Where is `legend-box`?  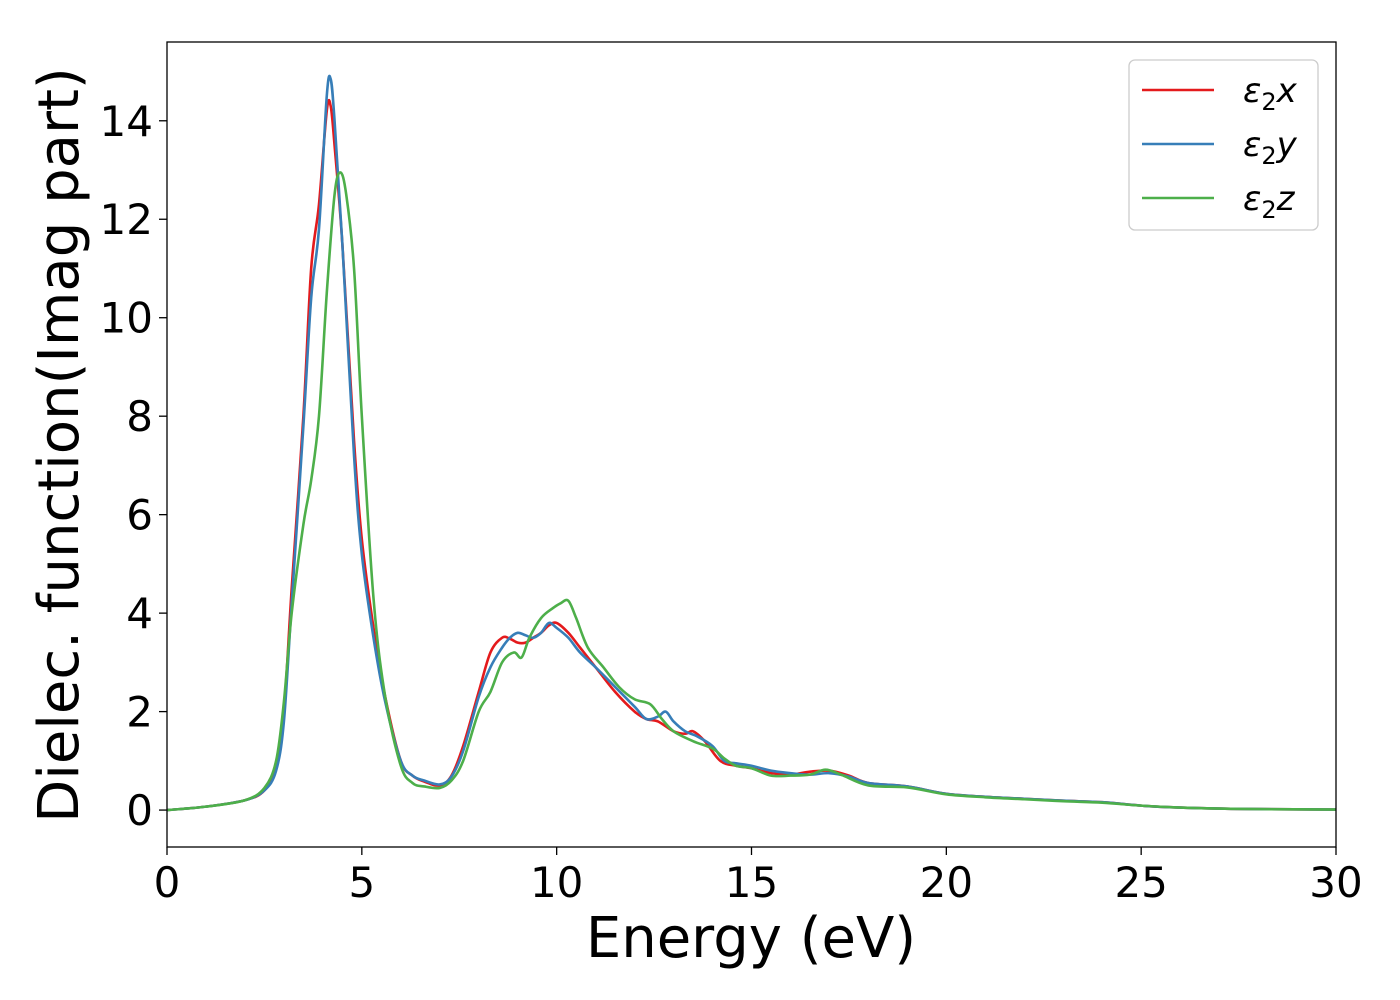
legend-box is located at coordinates (1223, 145).